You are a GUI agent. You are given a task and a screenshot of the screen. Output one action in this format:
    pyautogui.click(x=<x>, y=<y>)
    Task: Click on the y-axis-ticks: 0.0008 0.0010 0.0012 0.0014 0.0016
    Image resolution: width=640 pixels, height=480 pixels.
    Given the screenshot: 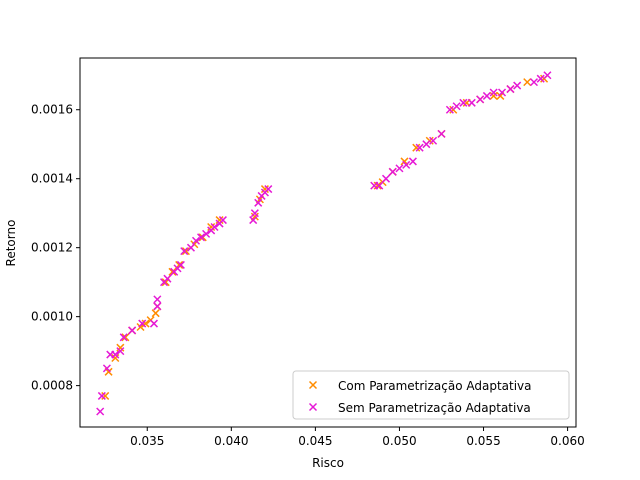 What is the action you would take?
    pyautogui.click(x=55, y=248)
    